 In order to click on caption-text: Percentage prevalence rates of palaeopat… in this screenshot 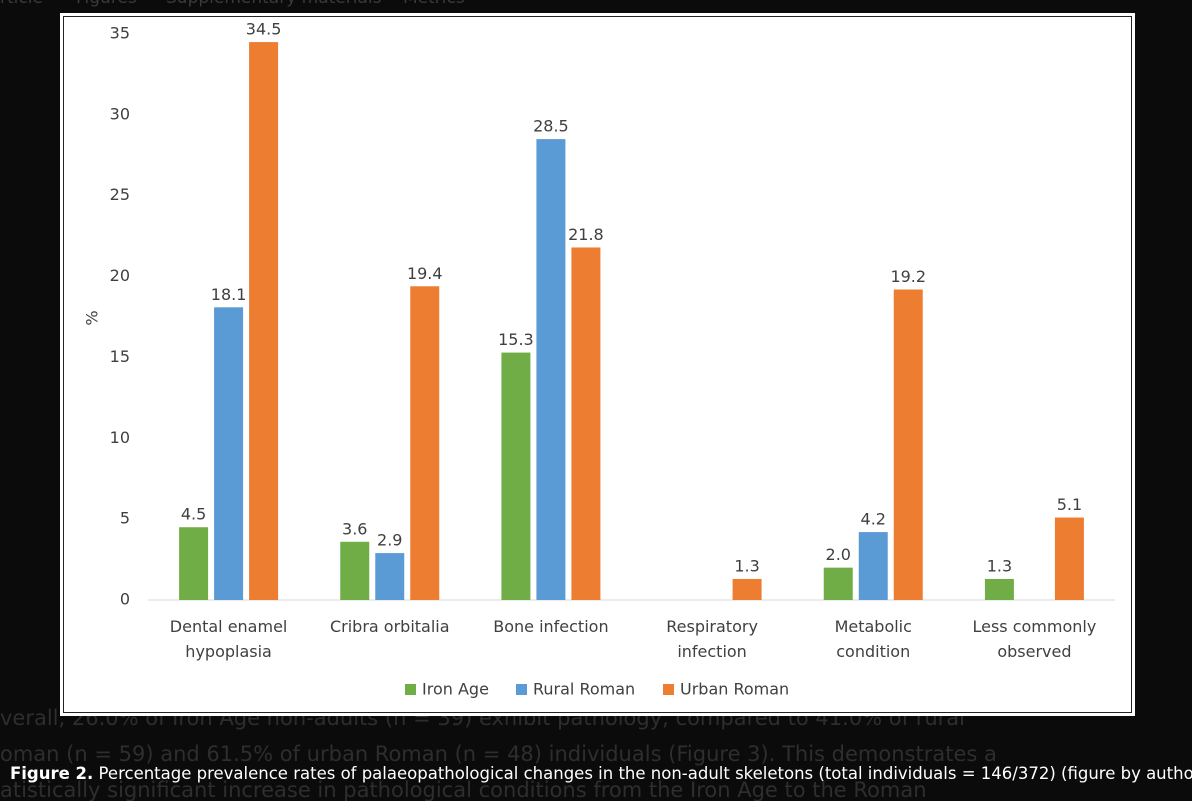, I will do `click(642, 773)`.